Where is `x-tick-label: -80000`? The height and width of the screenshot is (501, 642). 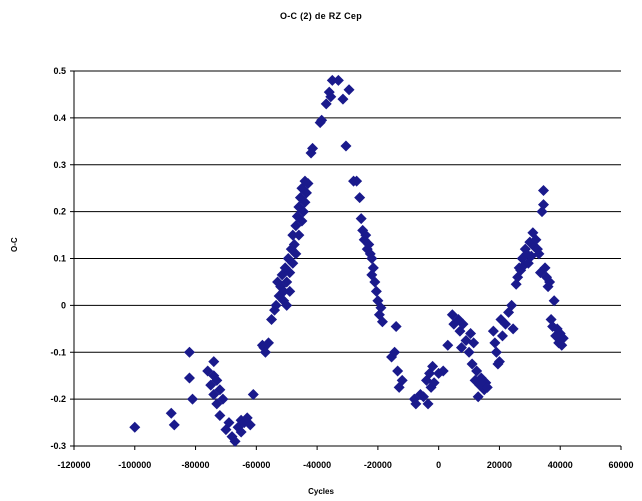
x-tick-label: -80000 is located at coordinates (196, 465).